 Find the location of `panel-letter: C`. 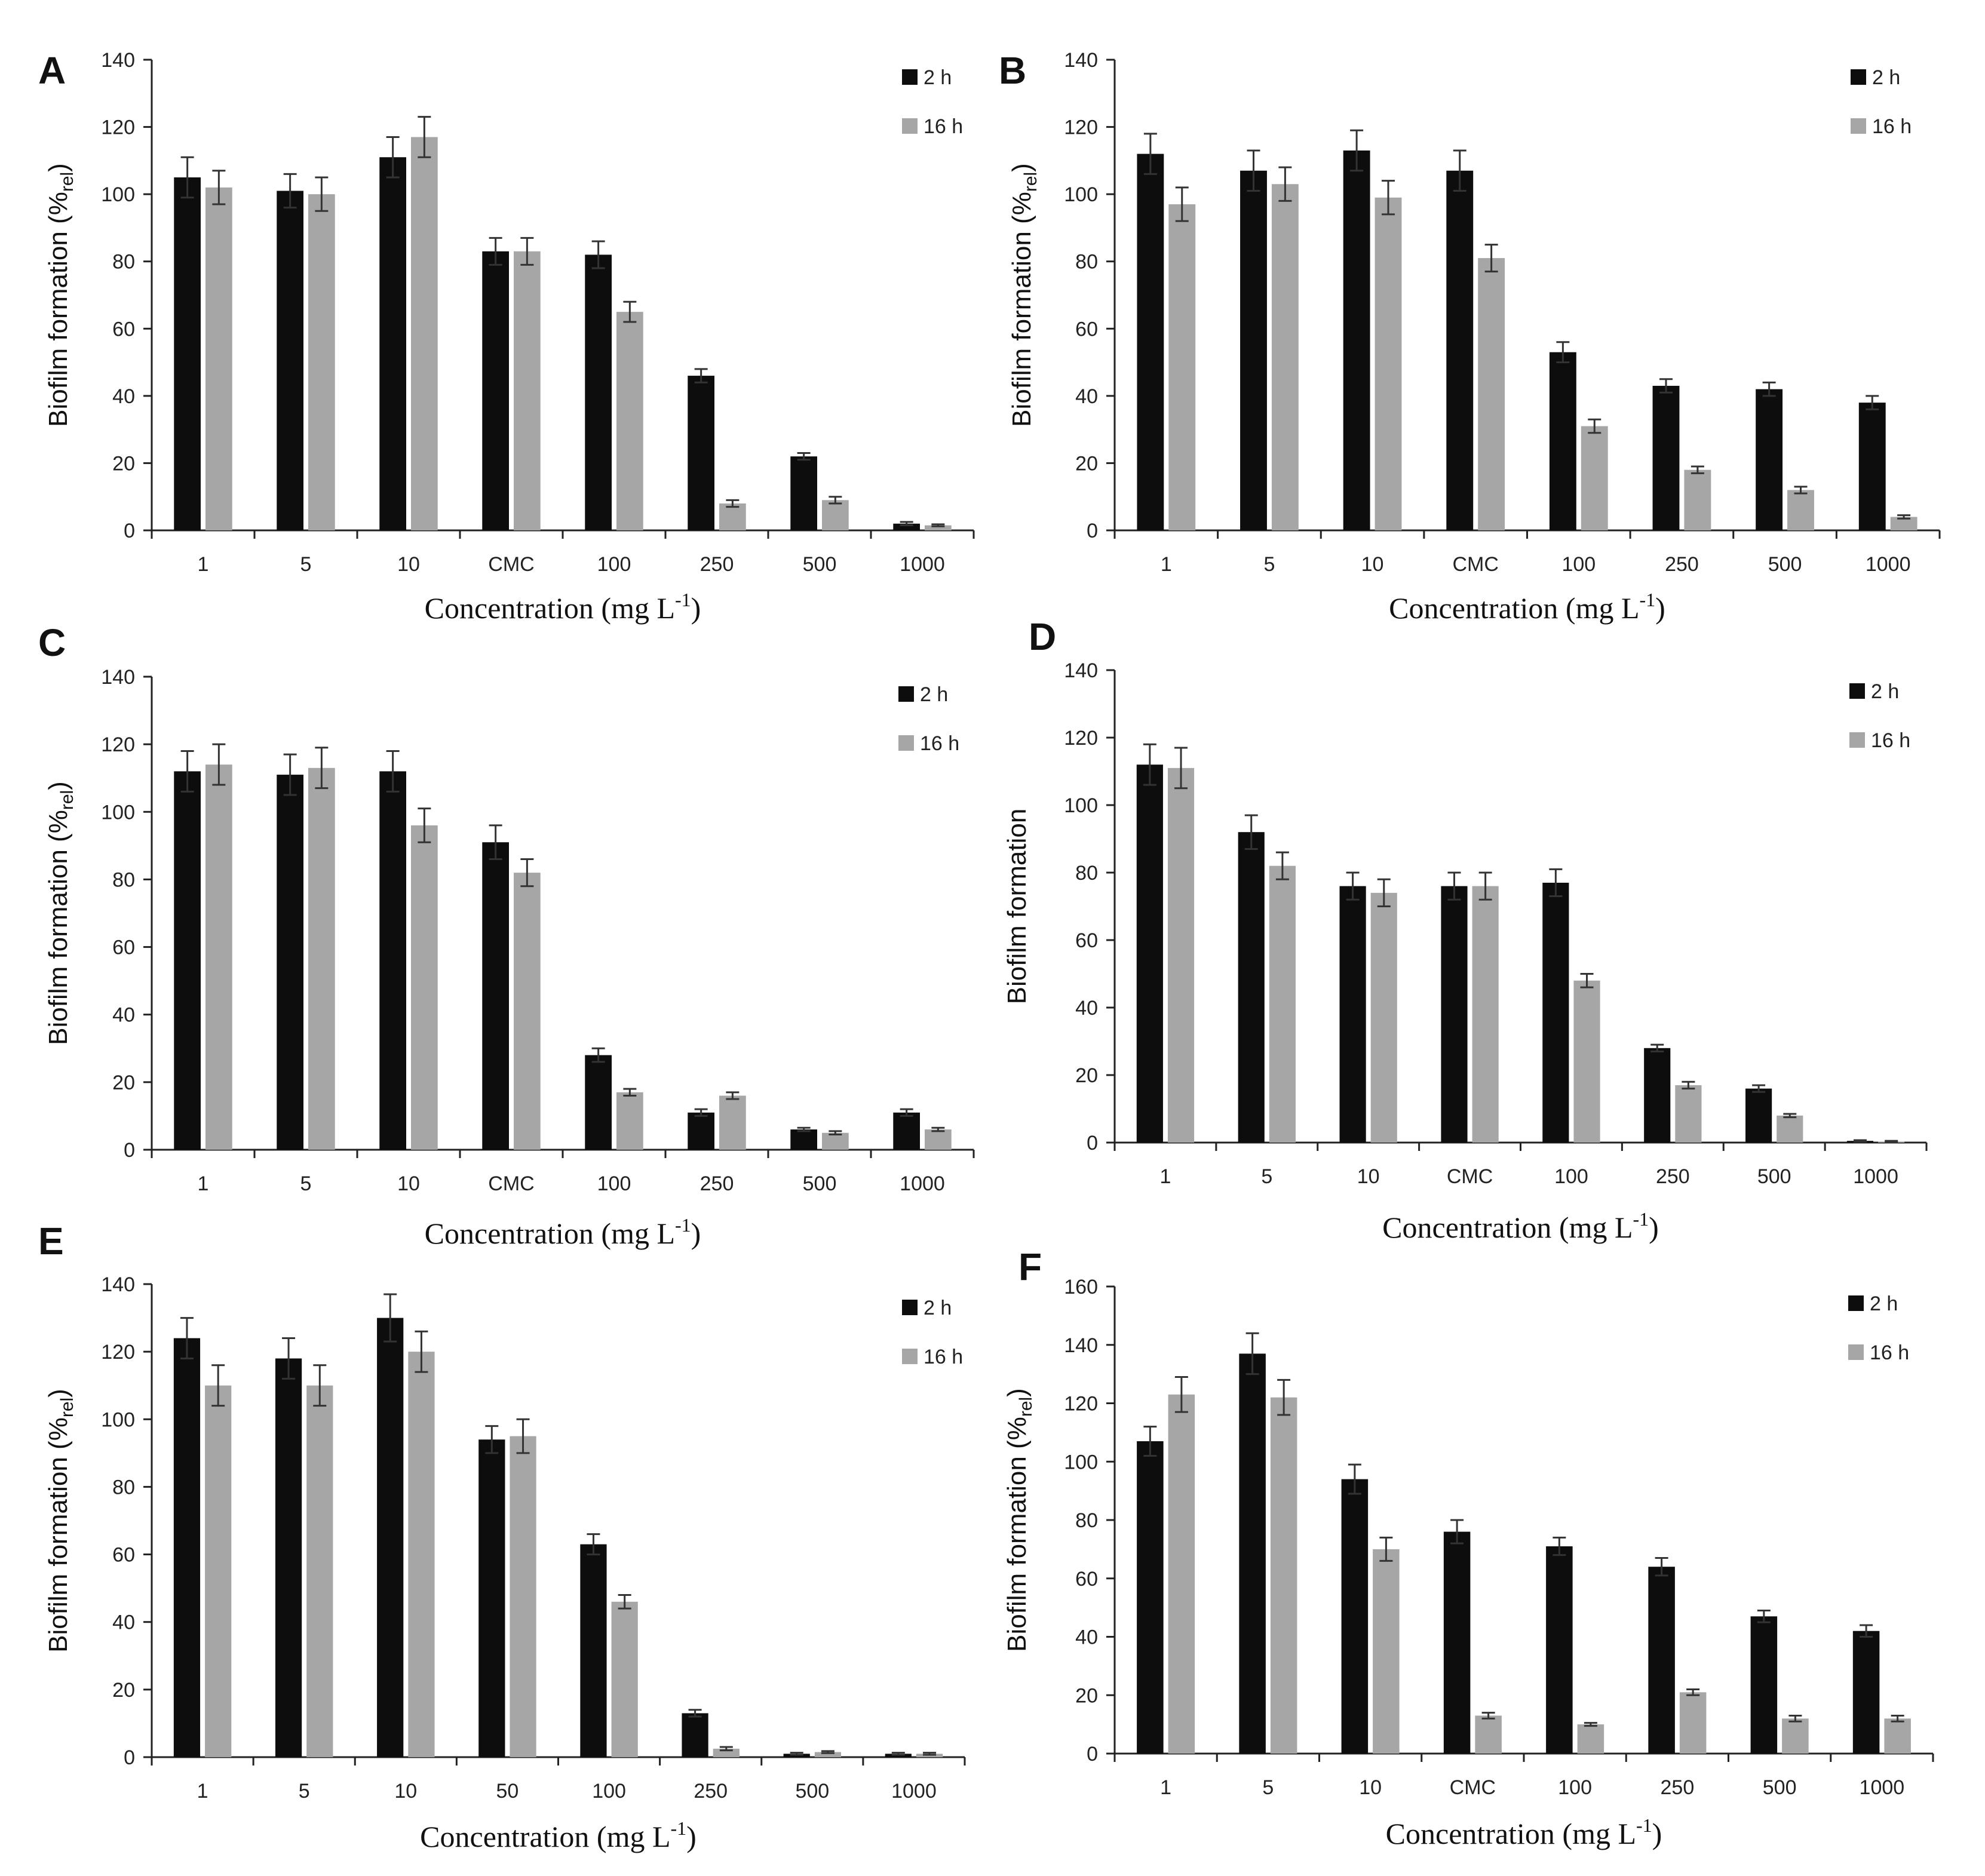

panel-letter: C is located at coordinates (52, 642).